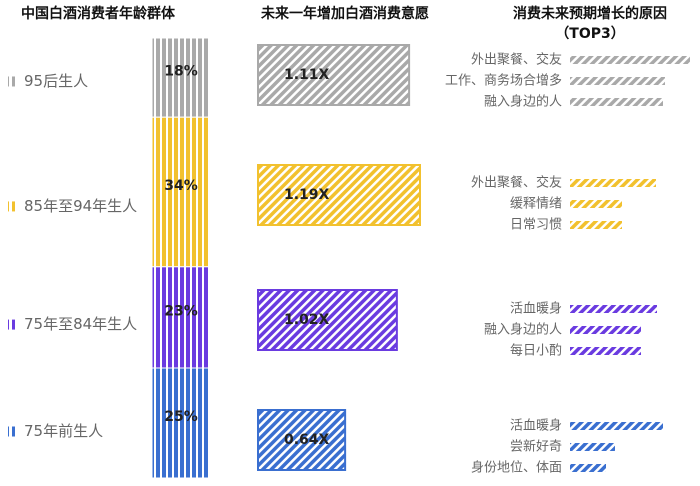  What do you see at coordinates (181, 72) in the screenshot?
I see `data-label: 18%` at bounding box center [181, 72].